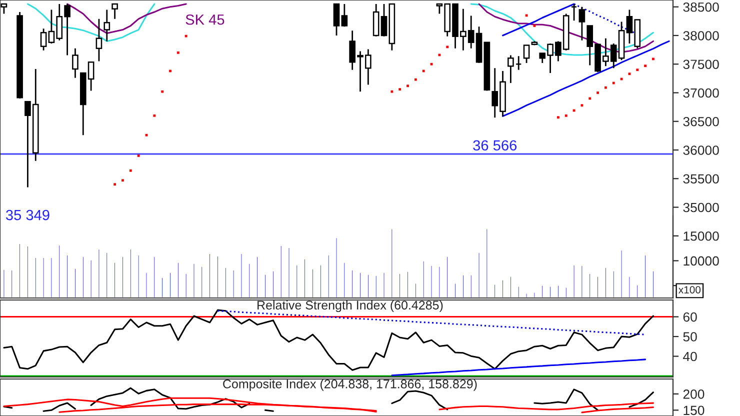 Image resolution: width=740 pixels, height=416 pixels. What do you see at coordinates (694, 411) in the screenshot?
I see `y-tick-label: 150` at bounding box center [694, 411].